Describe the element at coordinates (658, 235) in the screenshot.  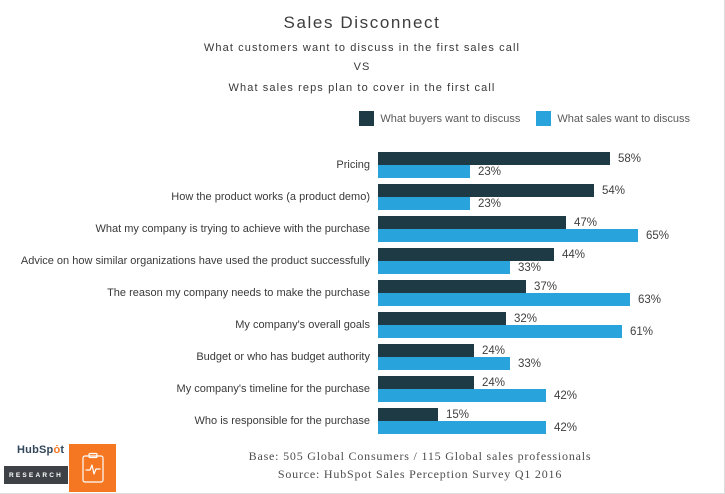
I see `sales-value: 65%` at that location.